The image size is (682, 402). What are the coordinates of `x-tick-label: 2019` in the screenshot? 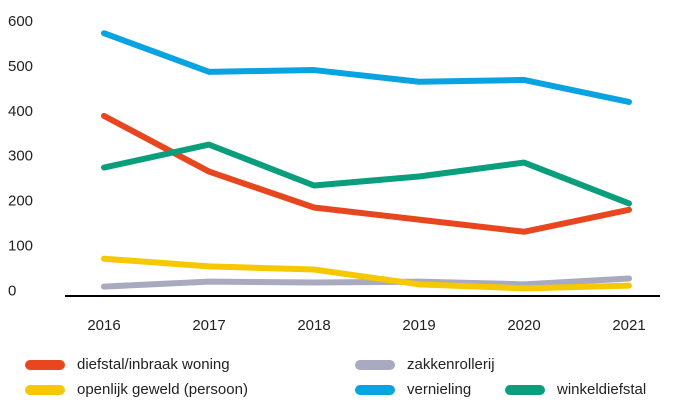 It's located at (418, 325).